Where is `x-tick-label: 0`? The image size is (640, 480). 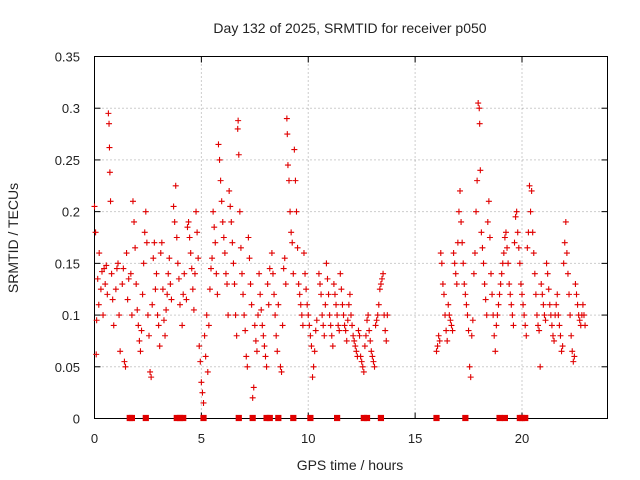 x-tick-label: 0 is located at coordinates (94, 438).